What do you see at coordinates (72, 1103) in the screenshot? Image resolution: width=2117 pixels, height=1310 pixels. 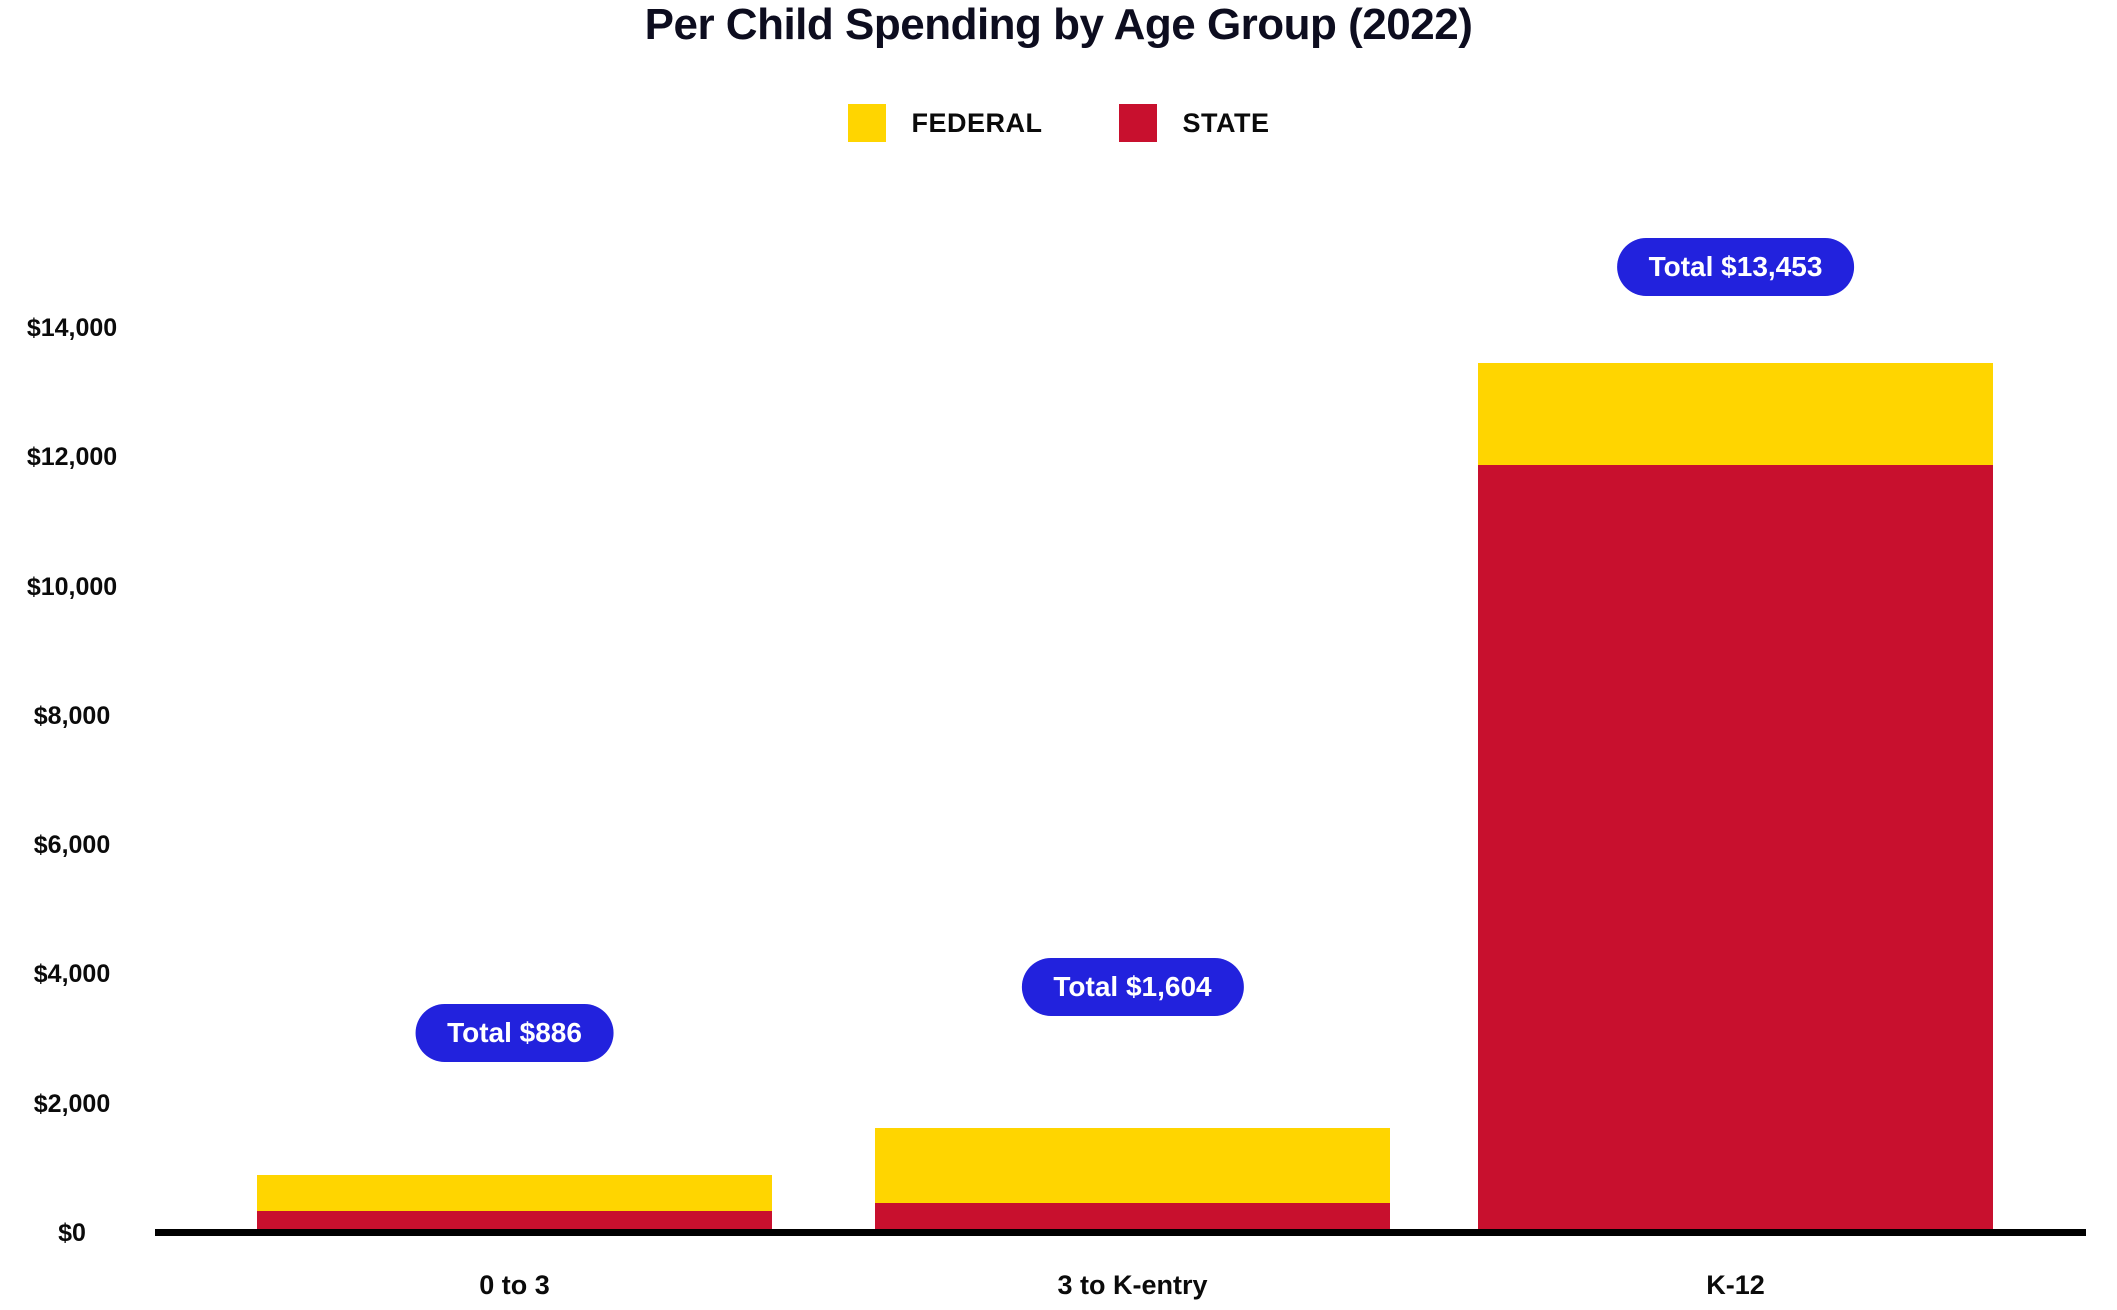 I see `y-axis-tick-label: $2,000` at bounding box center [72, 1103].